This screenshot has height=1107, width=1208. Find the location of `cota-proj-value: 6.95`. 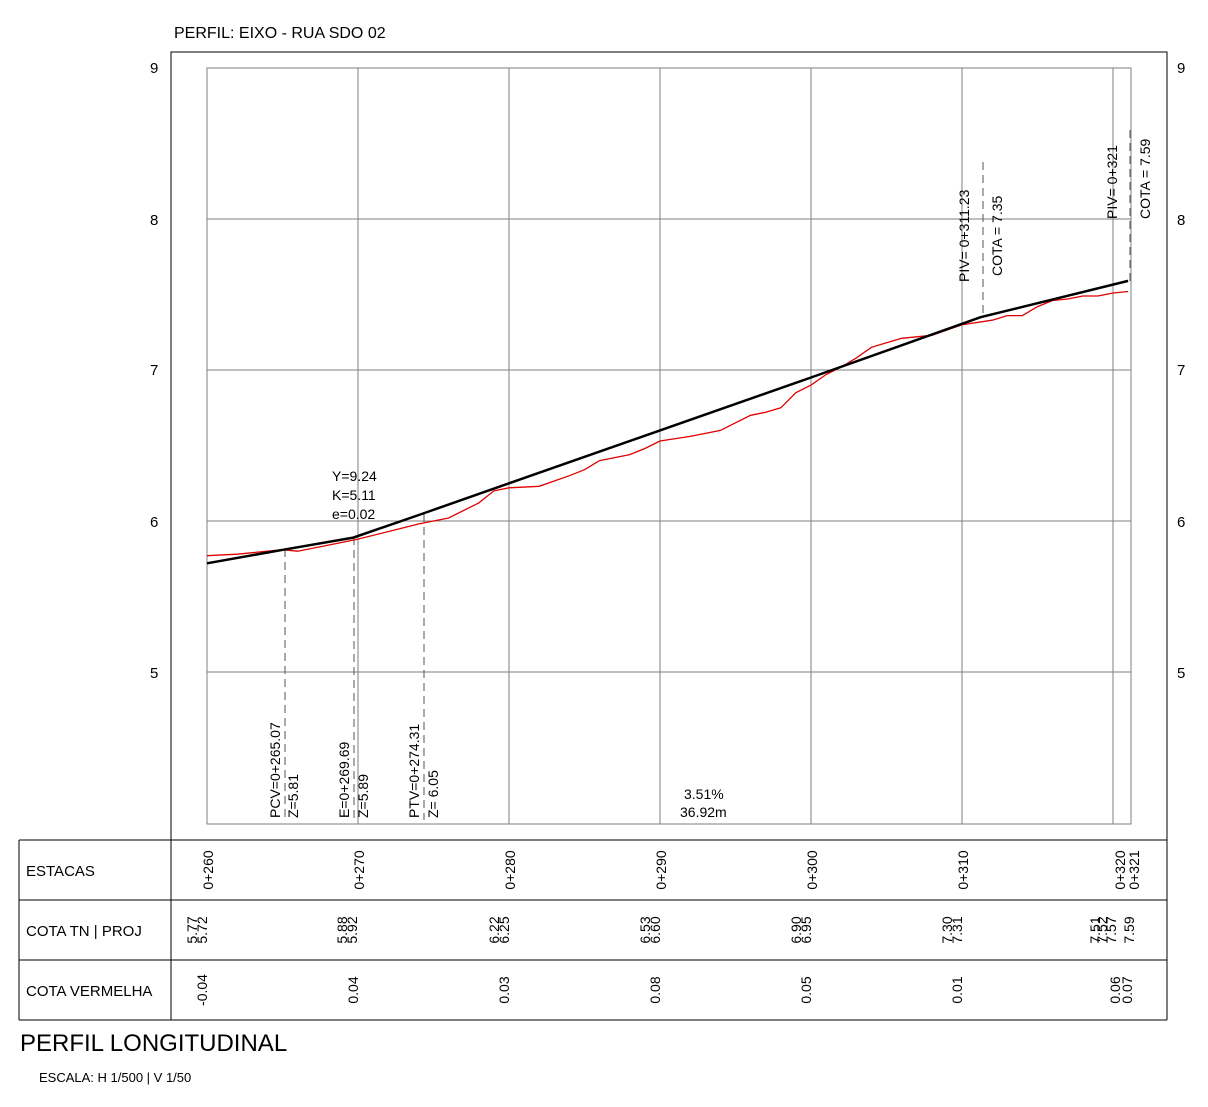

cota-proj-value: 6.95 is located at coordinates (806, 929).